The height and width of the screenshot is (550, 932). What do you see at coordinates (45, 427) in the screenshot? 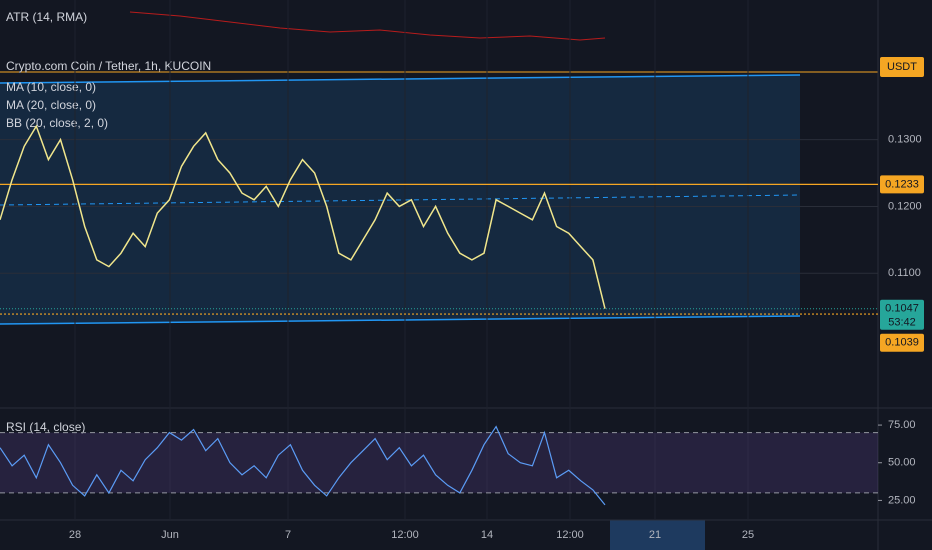
I see `rsi-label: RSI (14, close)` at bounding box center [45, 427].